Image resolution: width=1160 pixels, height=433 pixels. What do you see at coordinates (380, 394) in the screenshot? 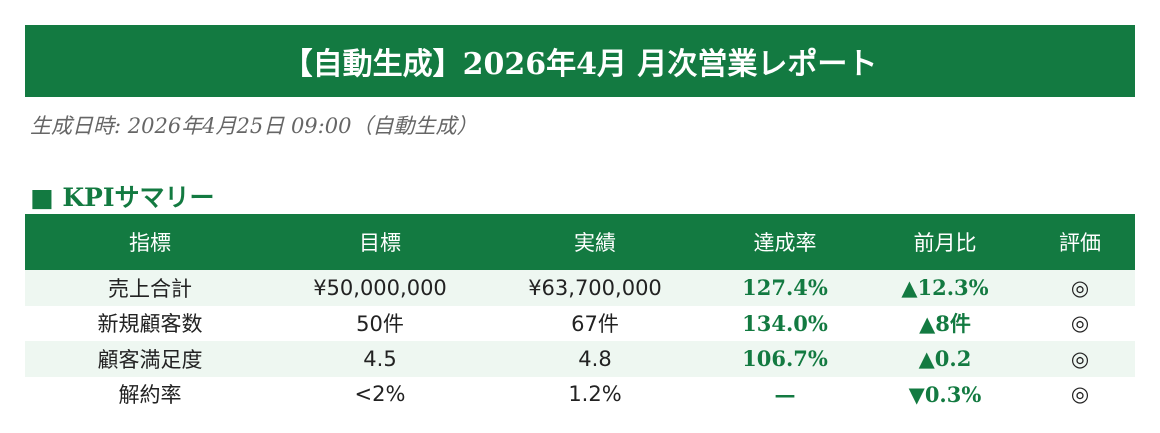
I see `table-cell: <2%` at bounding box center [380, 394].